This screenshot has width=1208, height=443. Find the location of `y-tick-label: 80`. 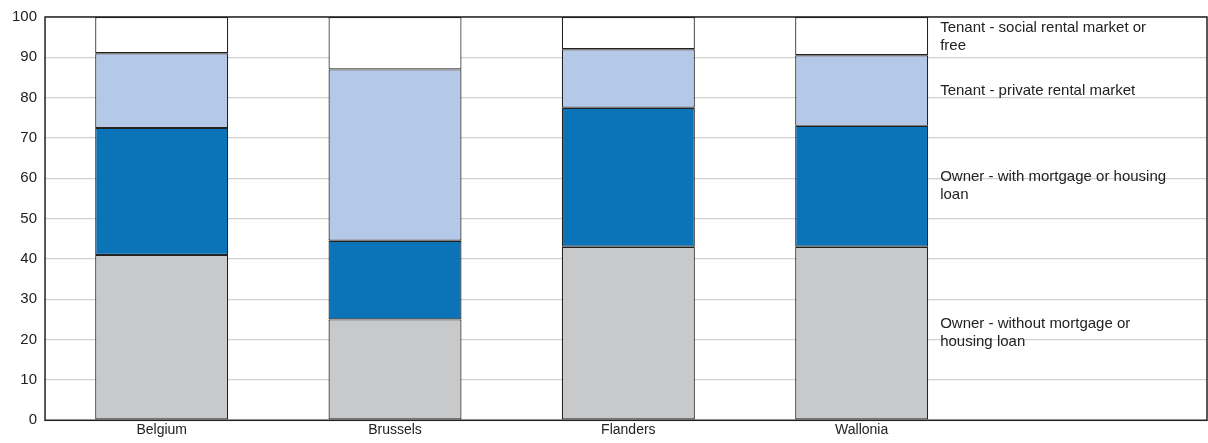

y-tick-label: 80 is located at coordinates (29, 96).